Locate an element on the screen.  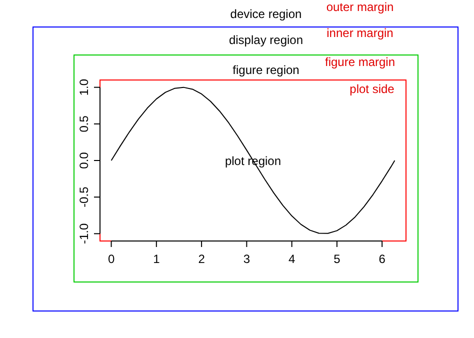
x-tick-label: 5 is located at coordinates (337, 259).